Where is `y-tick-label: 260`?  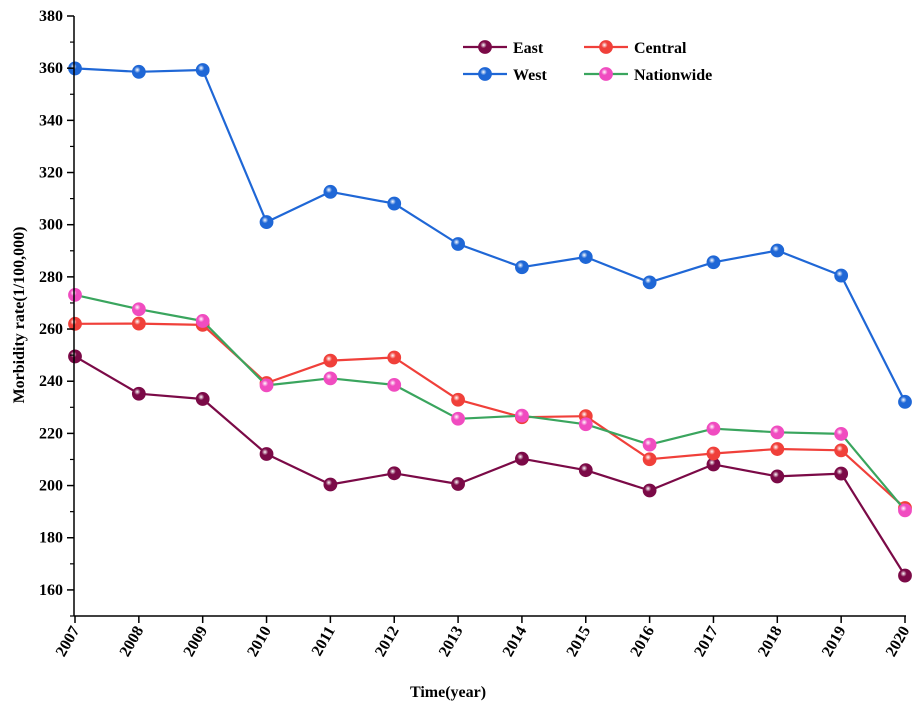 y-tick-label: 260 is located at coordinates (51, 329).